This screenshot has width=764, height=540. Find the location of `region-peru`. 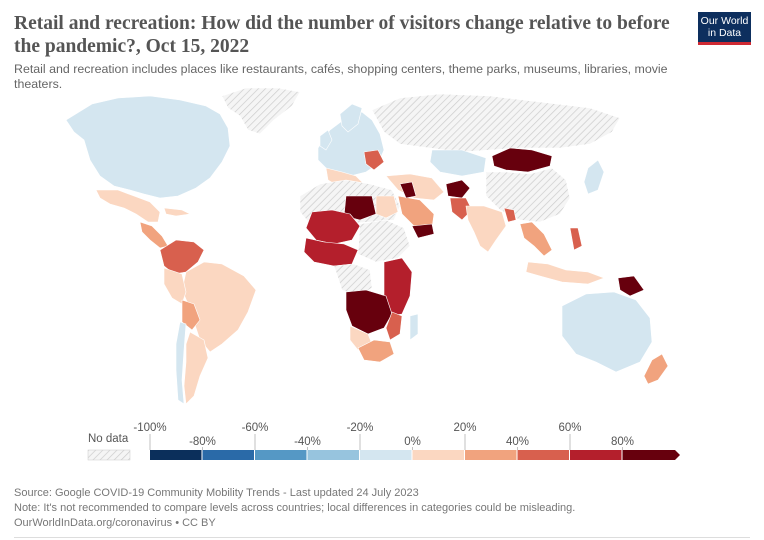

region-peru is located at coordinates (175, 286).